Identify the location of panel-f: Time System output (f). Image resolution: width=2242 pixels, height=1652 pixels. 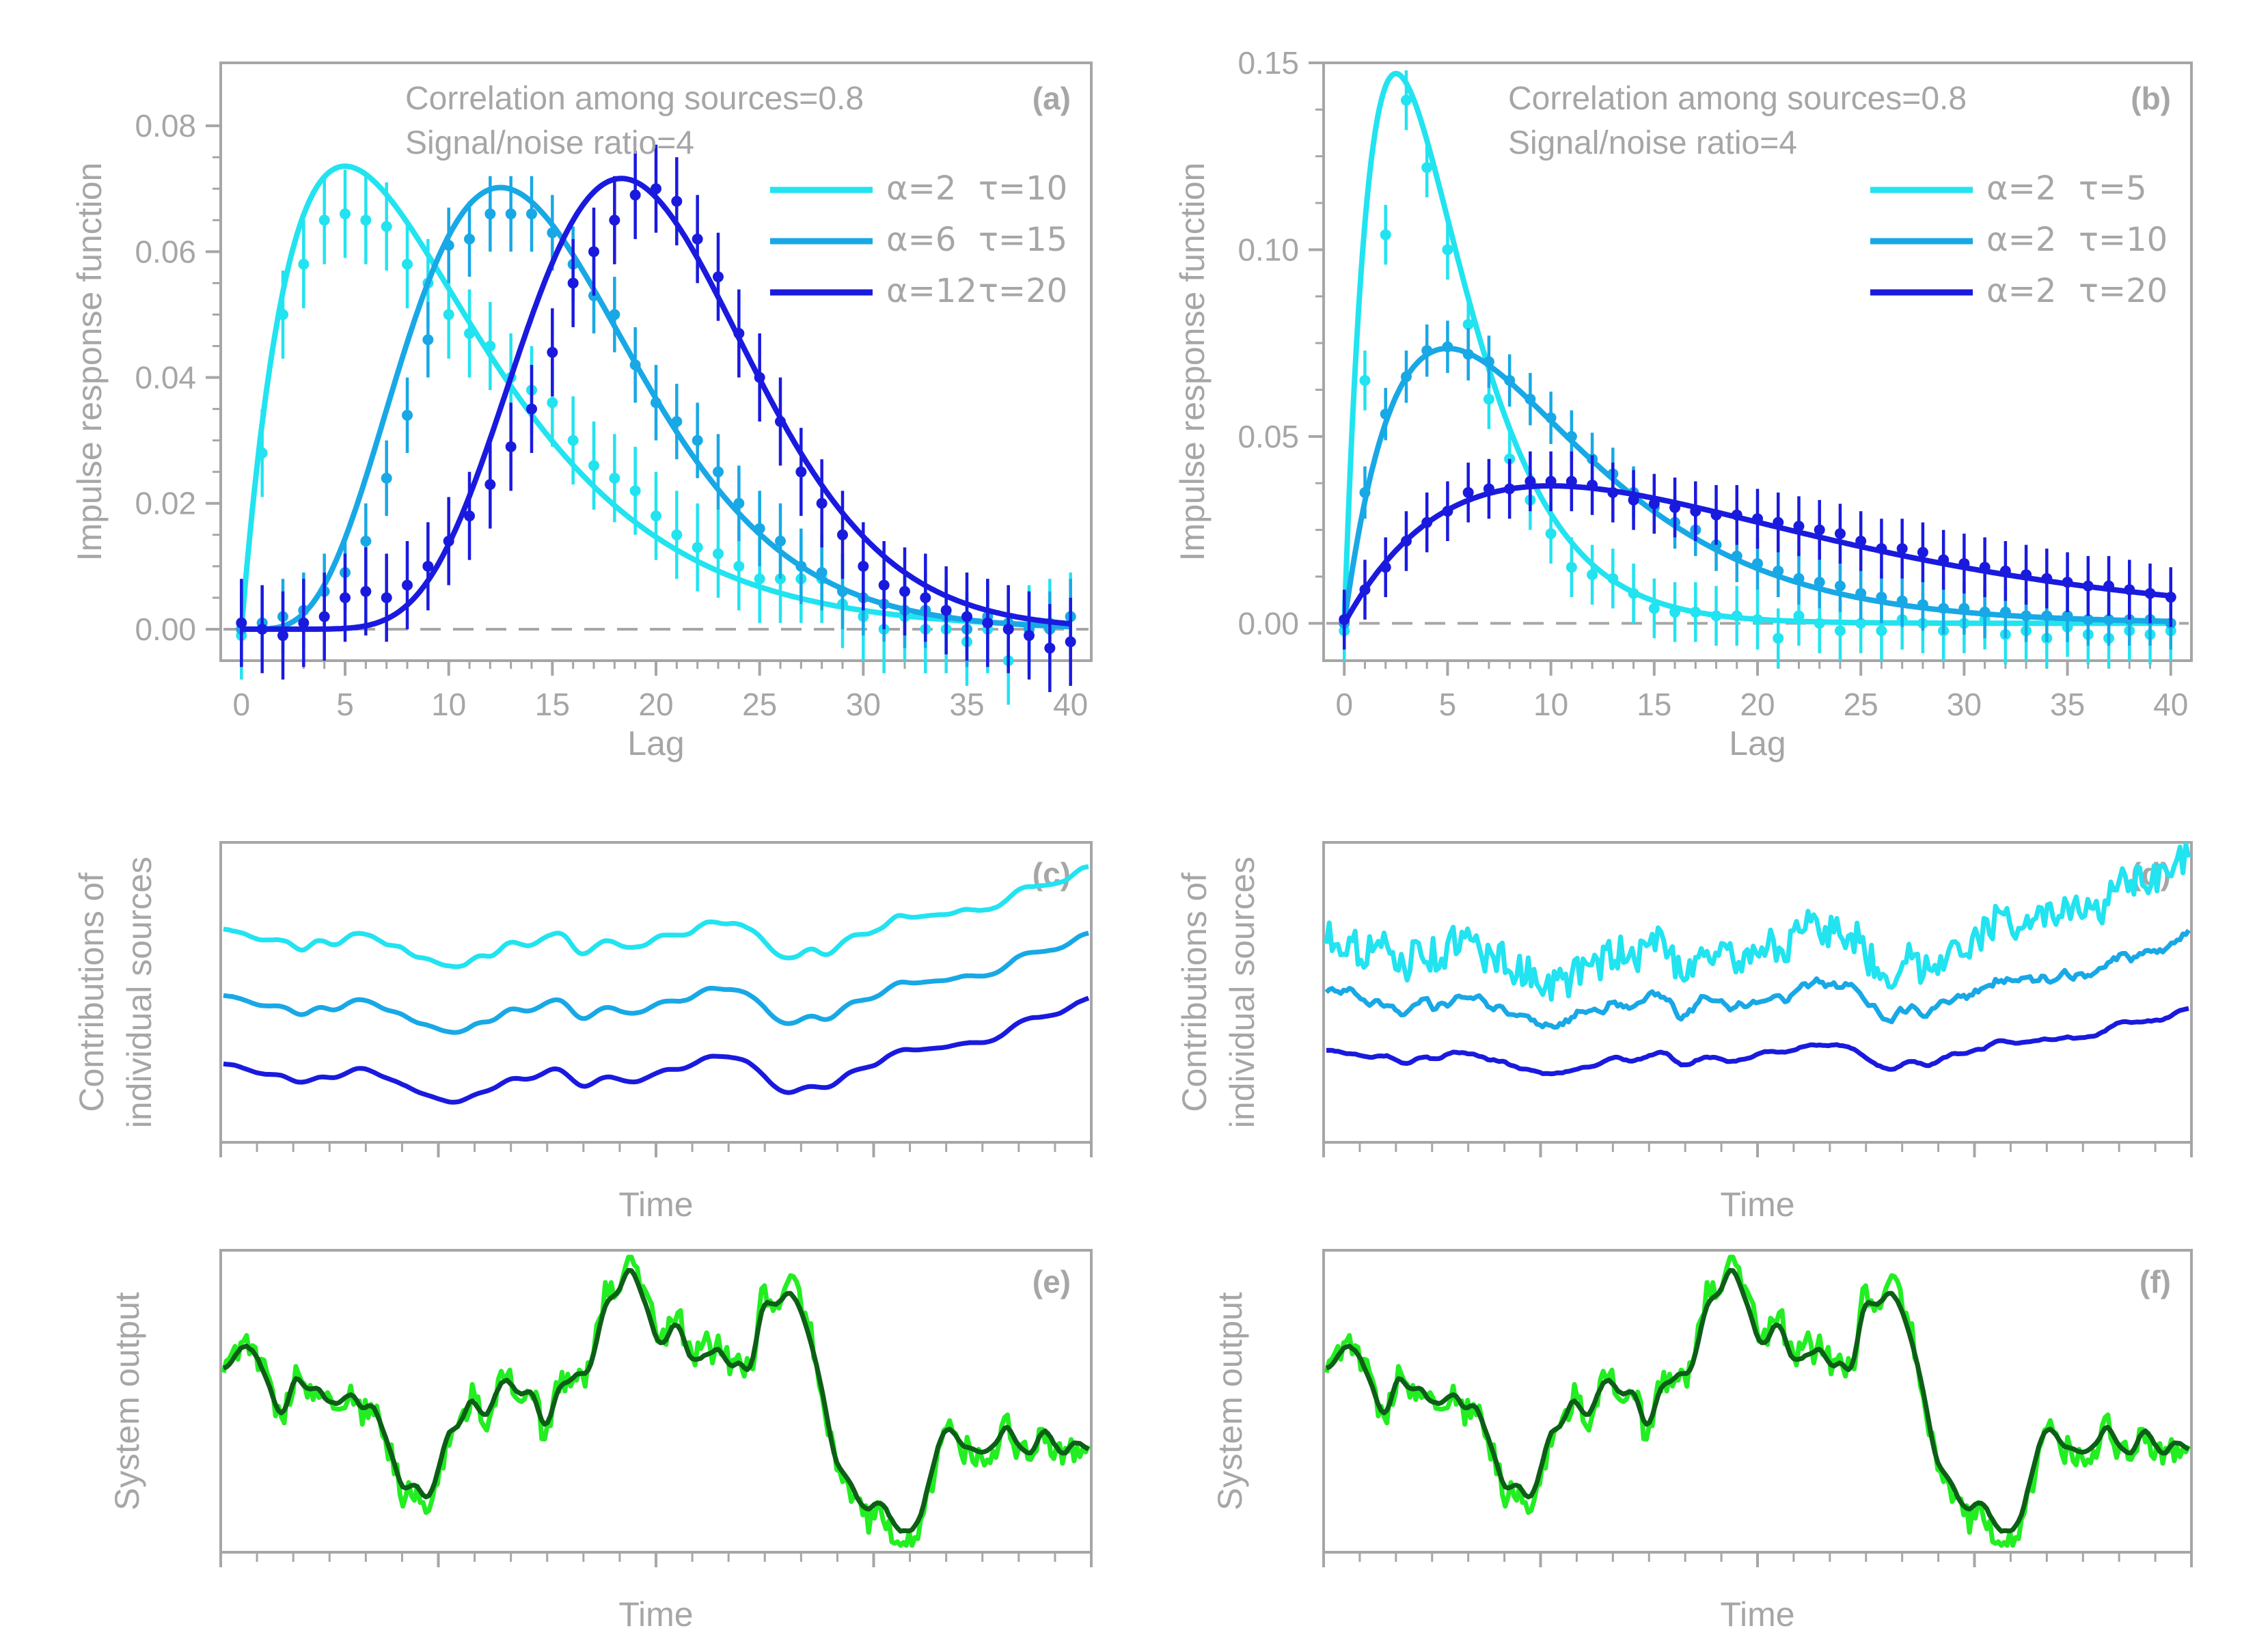
(1702, 1441).